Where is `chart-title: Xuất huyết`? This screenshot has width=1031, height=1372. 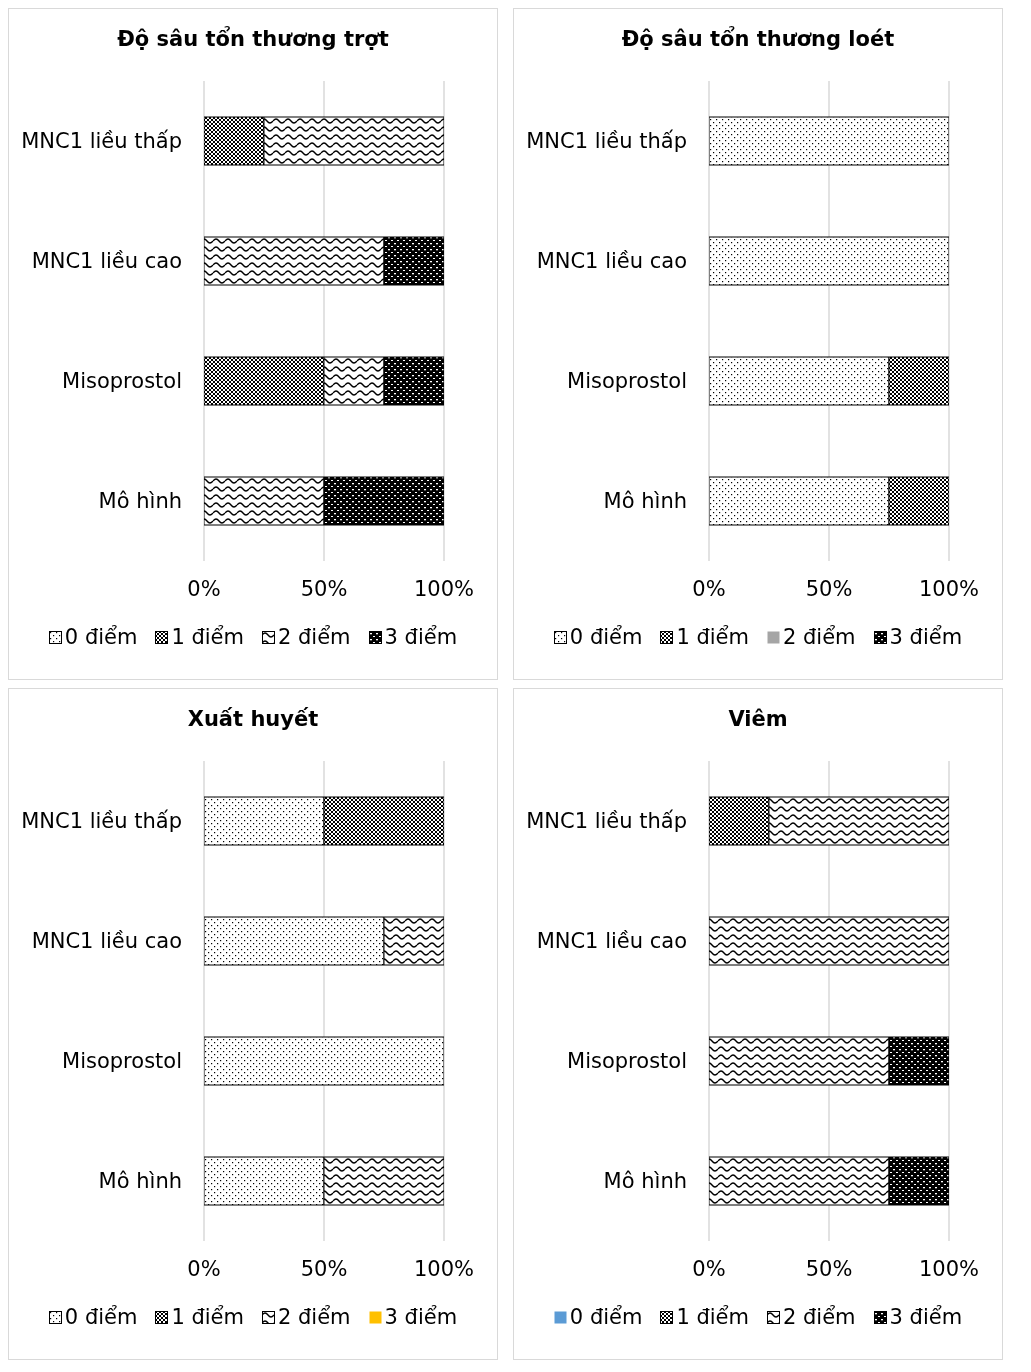 chart-title: Xuất huyết is located at coordinates (253, 719).